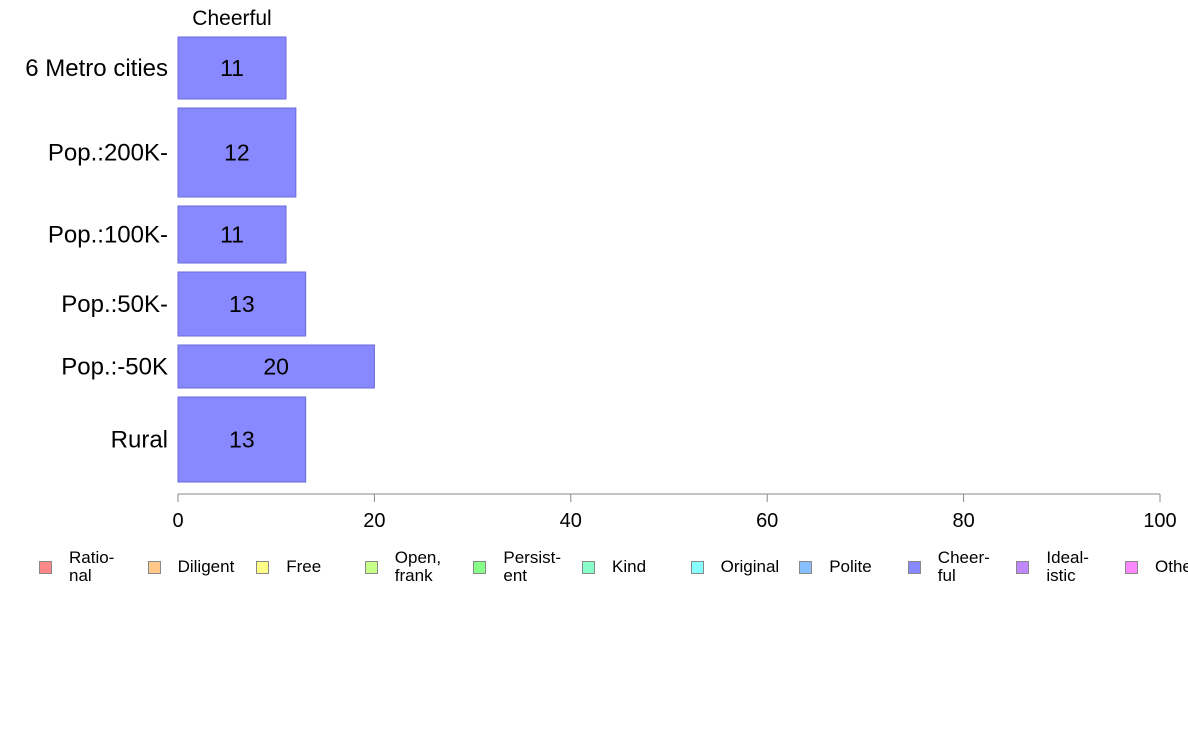 This screenshot has width=1188, height=736. I want to click on legend-item: Polite, so click(835, 567).